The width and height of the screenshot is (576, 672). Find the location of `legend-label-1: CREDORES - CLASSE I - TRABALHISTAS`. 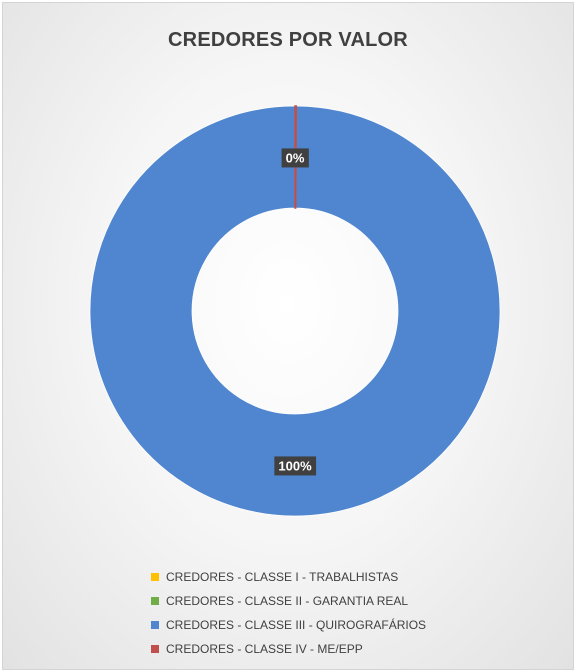

legend-label-1: CREDORES - CLASSE I - TRABALHISTAS is located at coordinates (282, 577).